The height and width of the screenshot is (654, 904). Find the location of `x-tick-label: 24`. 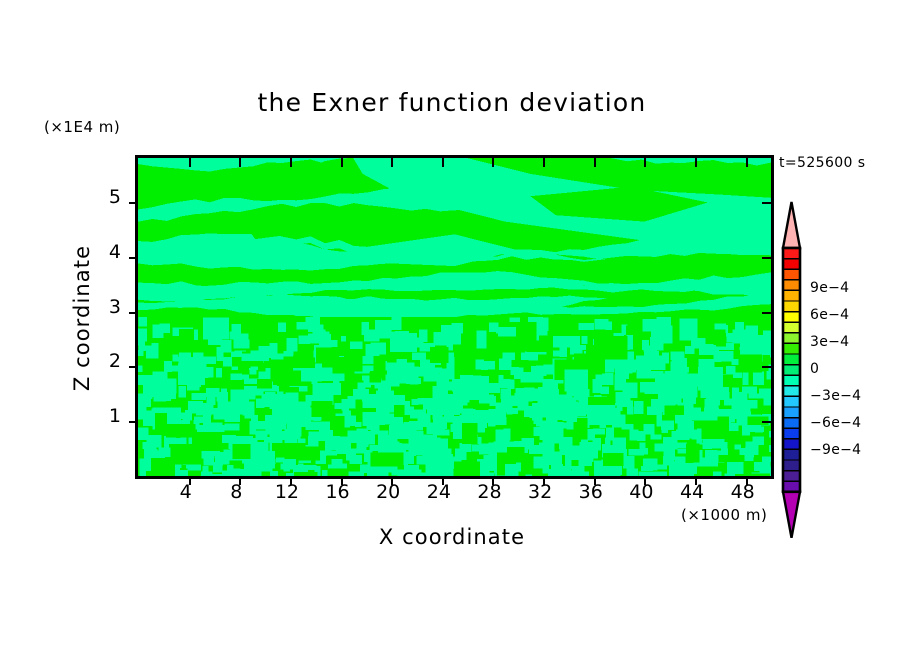

x-tick-label: 24 is located at coordinates (438, 492).